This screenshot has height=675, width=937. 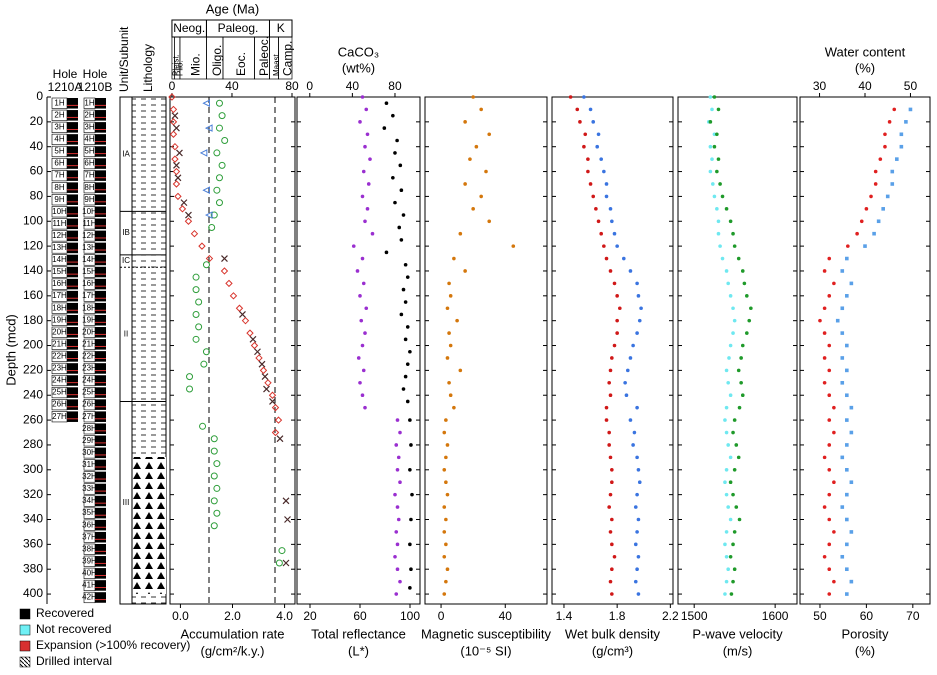 What do you see at coordinates (148, 68) in the screenshot?
I see `lithology-title: Lithology` at bounding box center [148, 68].